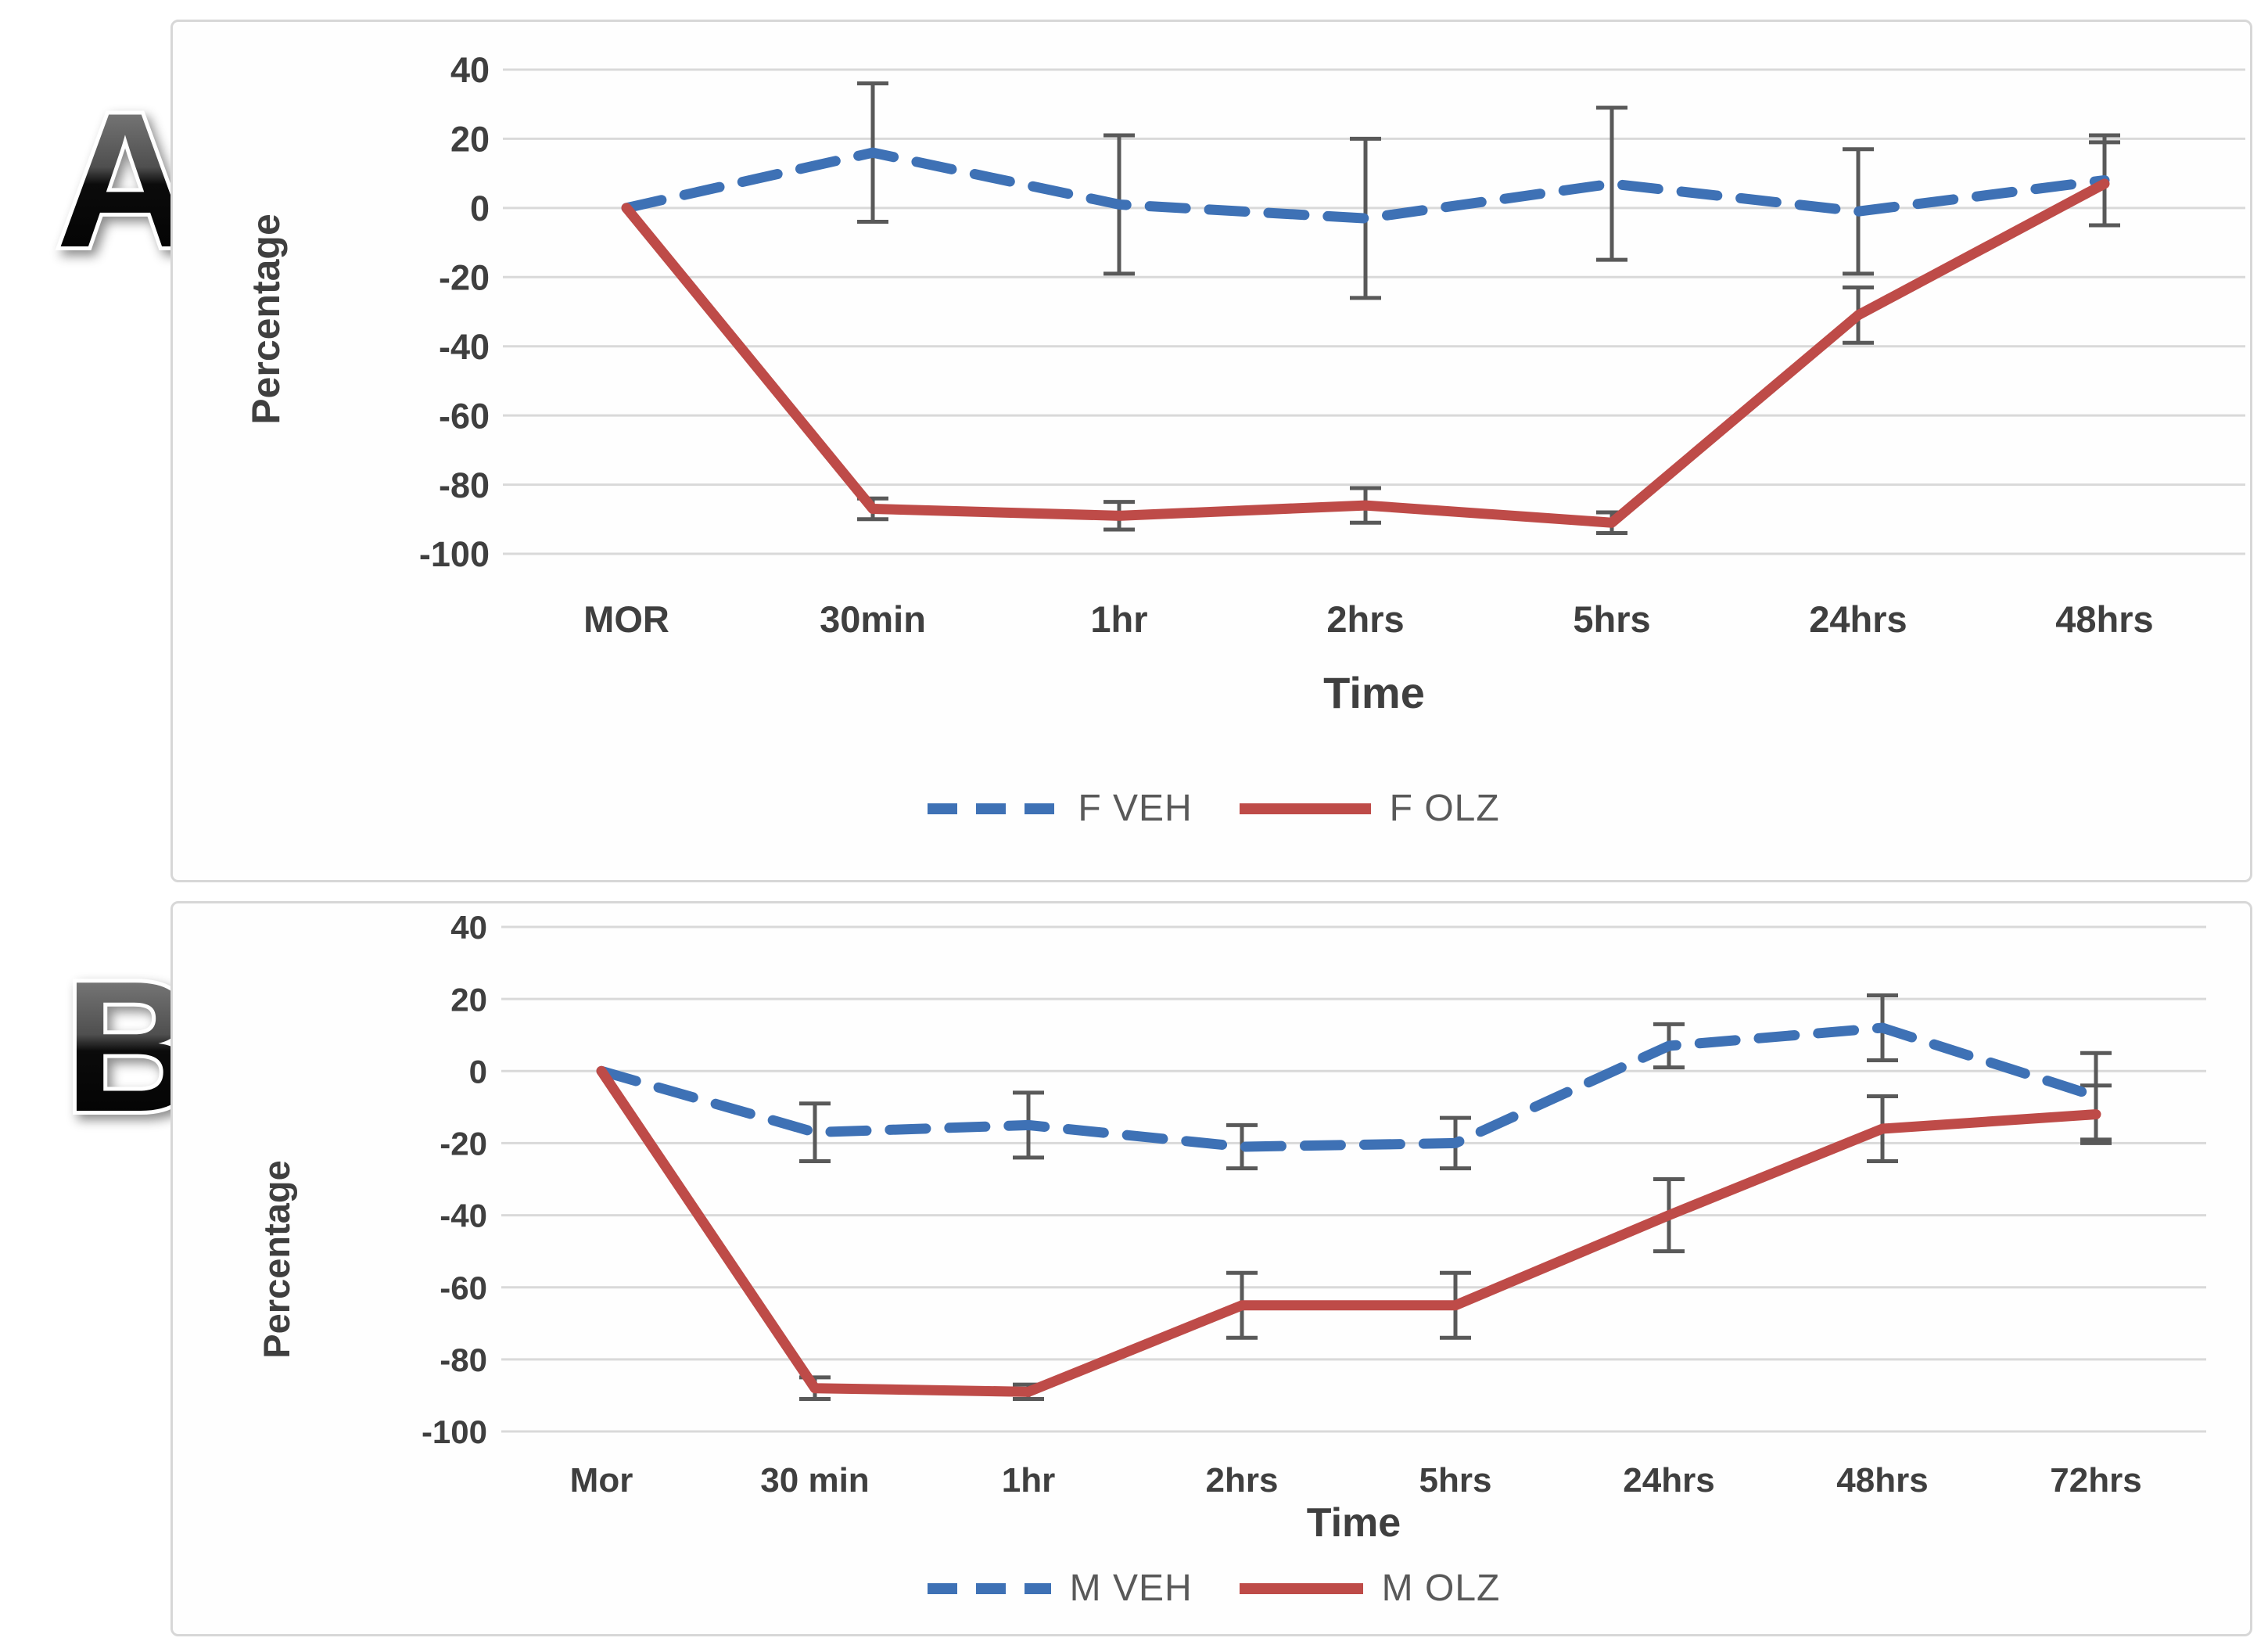 This screenshot has width=2268, height=1645. I want to click on x-category-labels: MOR 30min 1hr 2hrs 5hrs 24hrs 48hrs, so click(1368, 619).